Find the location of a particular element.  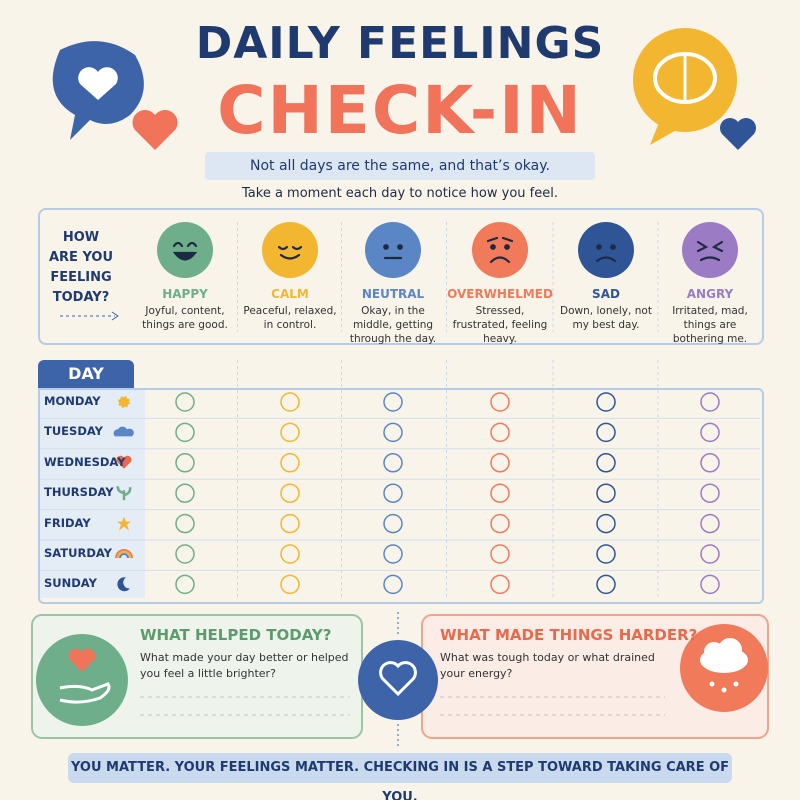

day-name: WEDNESDAY is located at coordinates (85, 461).